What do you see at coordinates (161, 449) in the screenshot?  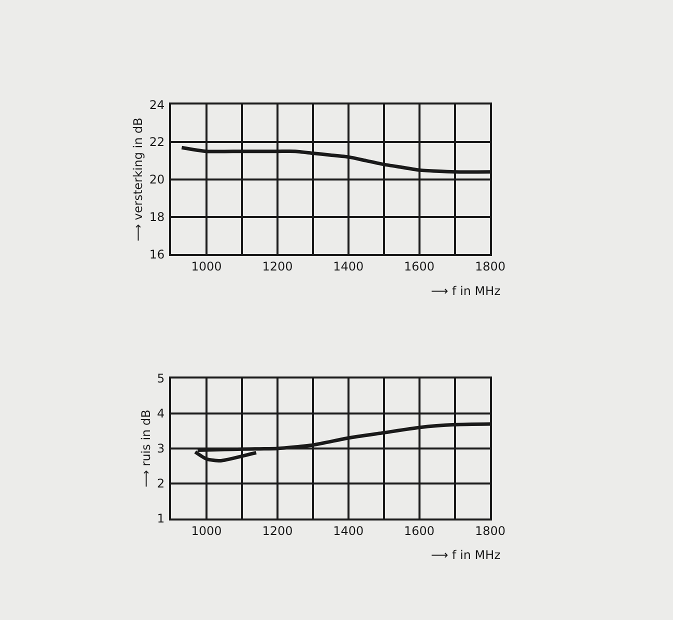 I see `y-tick-label: 3` at bounding box center [161, 449].